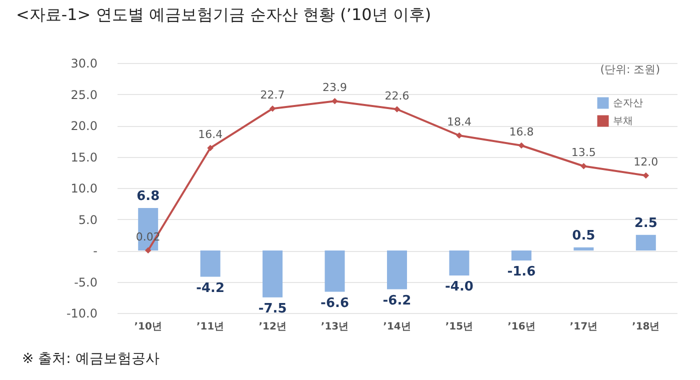  Describe the element at coordinates (459, 327) in the screenshot. I see `x-tick-label: ’15년` at that location.